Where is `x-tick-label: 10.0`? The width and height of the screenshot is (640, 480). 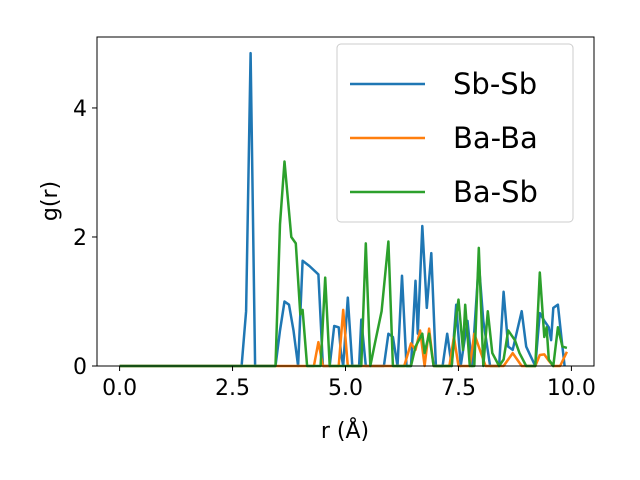 x-tick-label: 10.0 is located at coordinates (571, 388).